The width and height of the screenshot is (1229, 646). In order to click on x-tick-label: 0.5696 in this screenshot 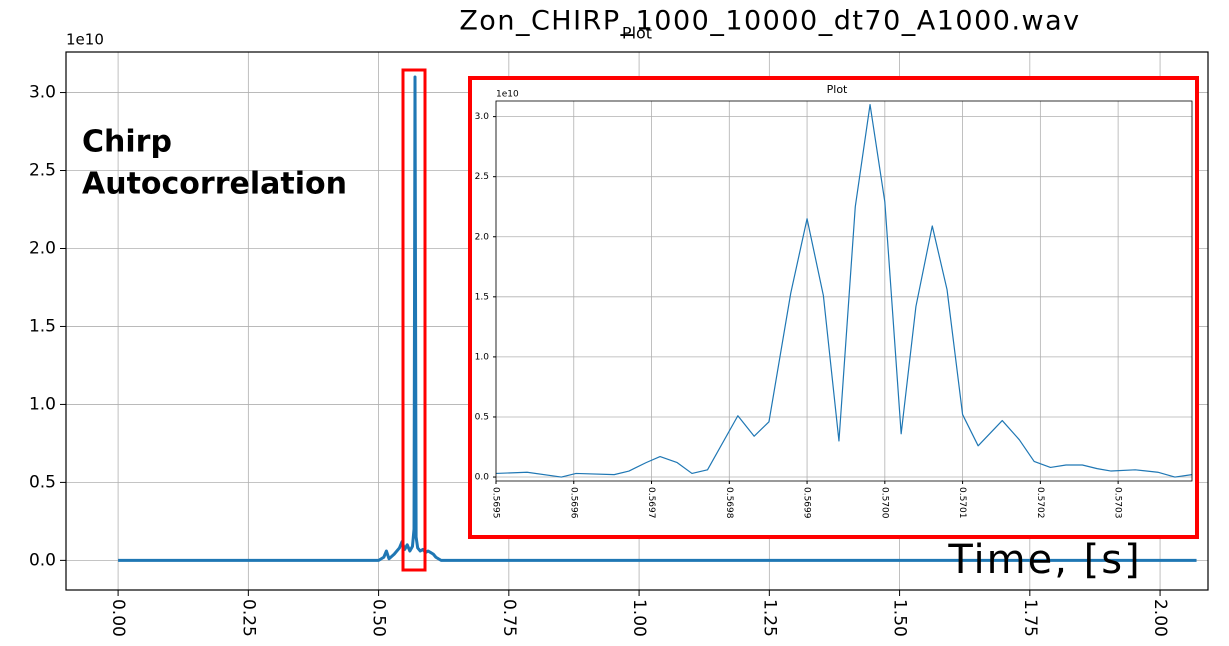, I will do `click(573, 503)`.